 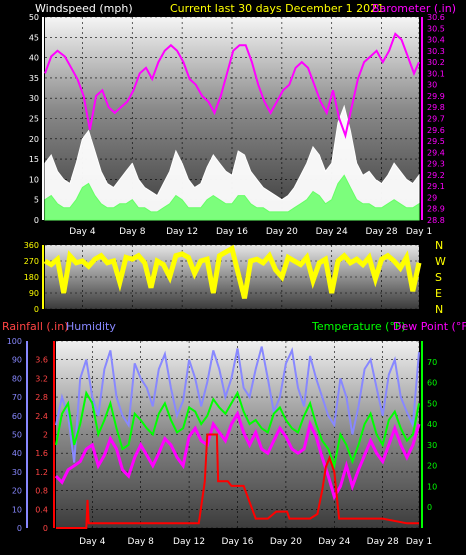 What do you see at coordinates (34, 179) in the screenshot?
I see `windspeed-tick-label: 10` at bounding box center [34, 179].